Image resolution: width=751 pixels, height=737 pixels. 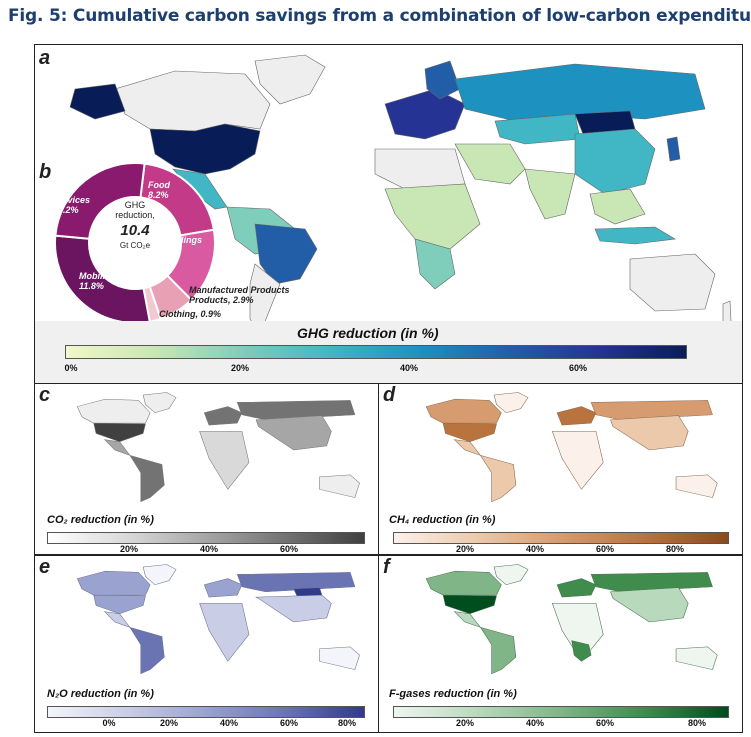 What do you see at coordinates (605, 549) in the screenshot?
I see `ch4-tick-60: 60%` at bounding box center [605, 549].